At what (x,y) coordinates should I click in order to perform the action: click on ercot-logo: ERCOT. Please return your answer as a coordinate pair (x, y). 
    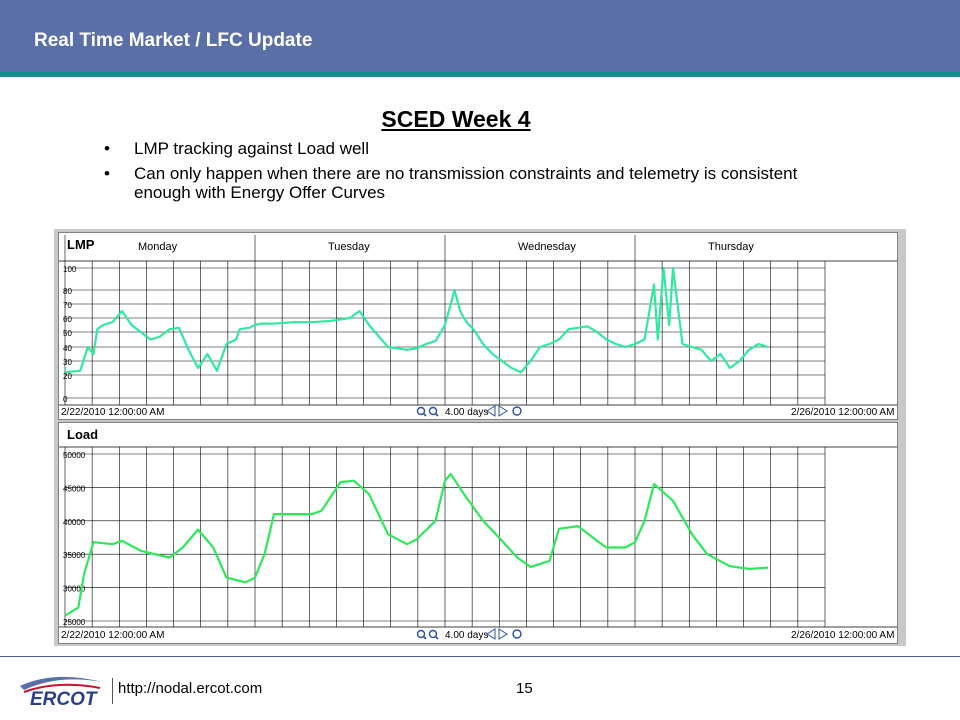
    Looking at the image, I should click on (61, 693).